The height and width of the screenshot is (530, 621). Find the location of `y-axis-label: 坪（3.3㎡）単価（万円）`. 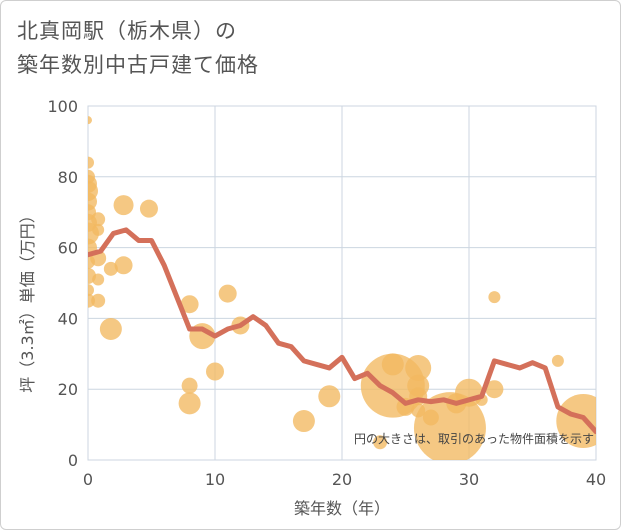

y-axis-label: 坪（3.3㎡）単価（万円） is located at coordinates (27, 299).